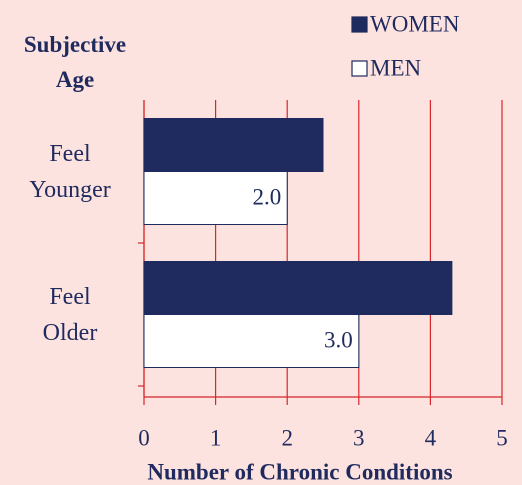 The image size is (522, 485). Describe the element at coordinates (359, 437) in the screenshot. I see `x-tick-label: 3` at that location.